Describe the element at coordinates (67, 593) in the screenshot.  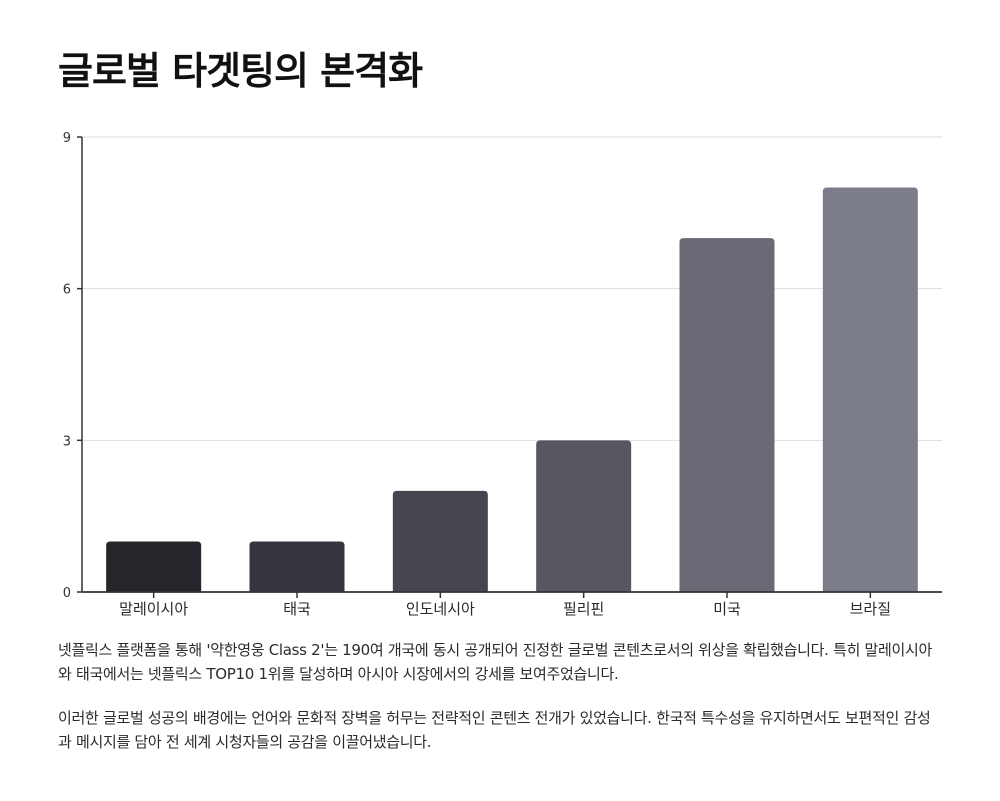
I see `y-tick-label: 0` at that location.